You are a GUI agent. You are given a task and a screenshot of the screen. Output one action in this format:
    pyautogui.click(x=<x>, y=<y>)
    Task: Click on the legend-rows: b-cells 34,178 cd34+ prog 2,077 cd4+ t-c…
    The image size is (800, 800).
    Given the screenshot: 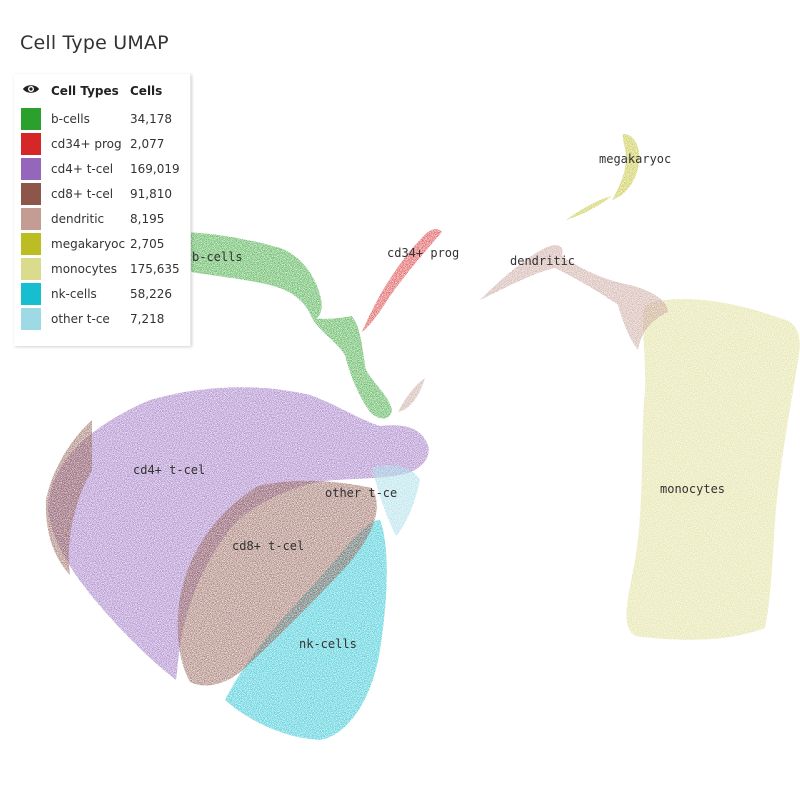 What is the action you would take?
    pyautogui.click(x=102, y=219)
    